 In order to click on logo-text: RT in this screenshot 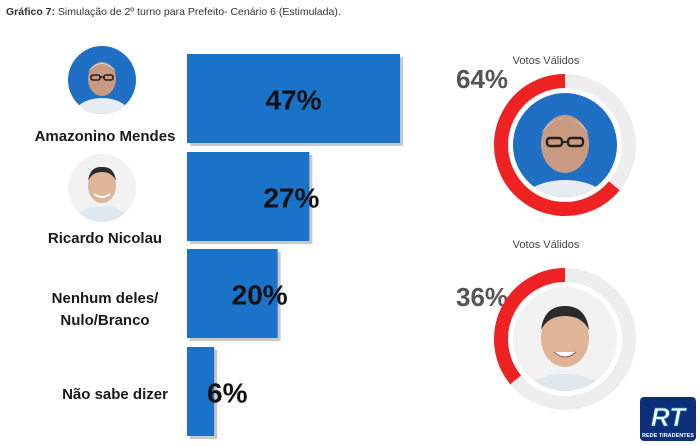, I will do `click(669, 417)`.